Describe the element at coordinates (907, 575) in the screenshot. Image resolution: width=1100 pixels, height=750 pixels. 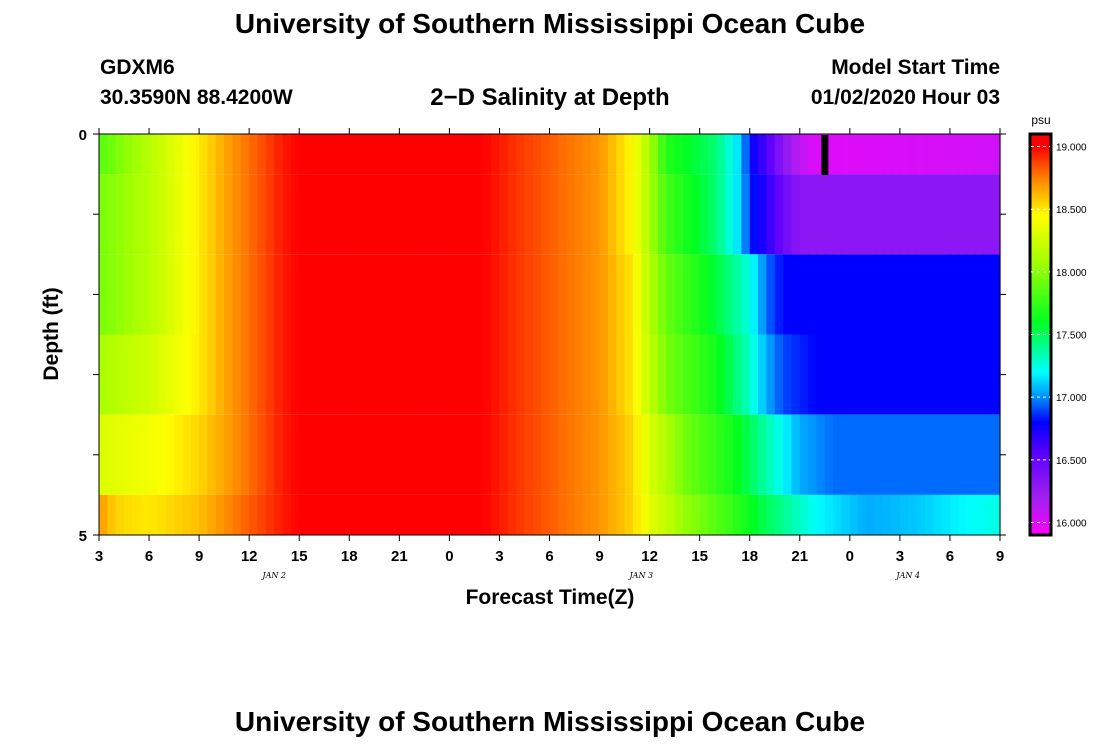
I see `x-date-label: JAN 4` at that location.